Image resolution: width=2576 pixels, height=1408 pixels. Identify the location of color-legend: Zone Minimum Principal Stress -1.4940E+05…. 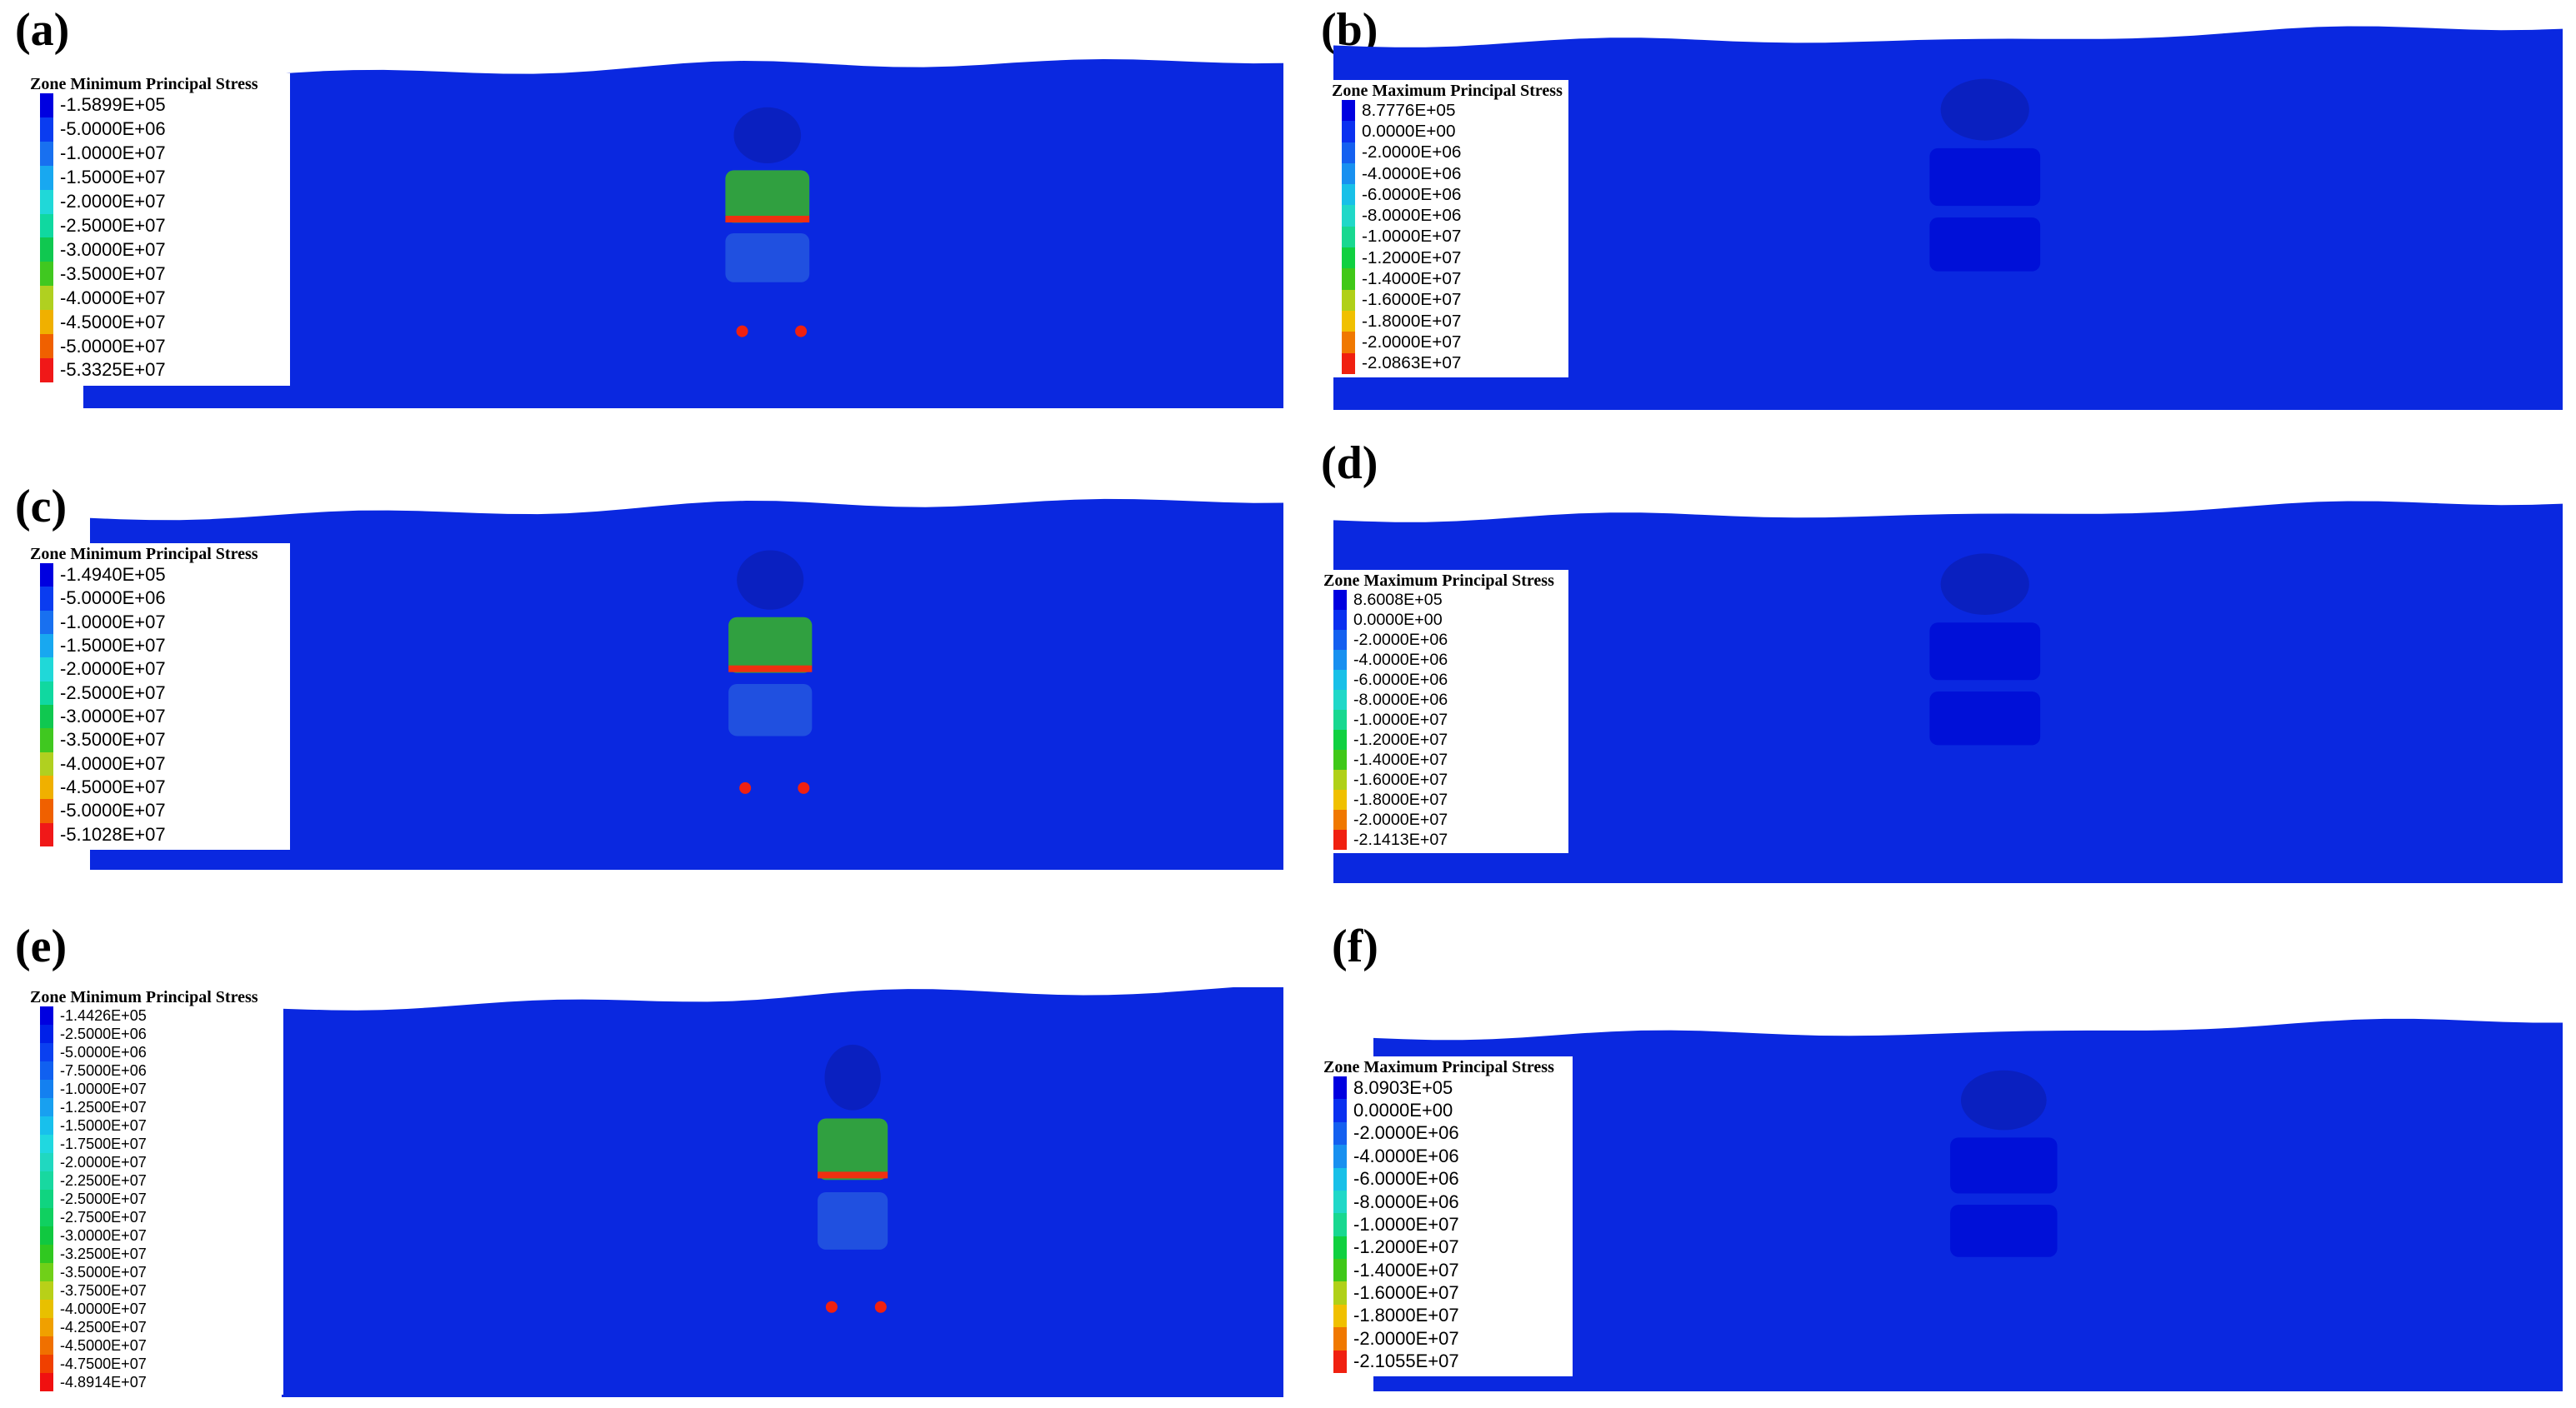
(157, 696).